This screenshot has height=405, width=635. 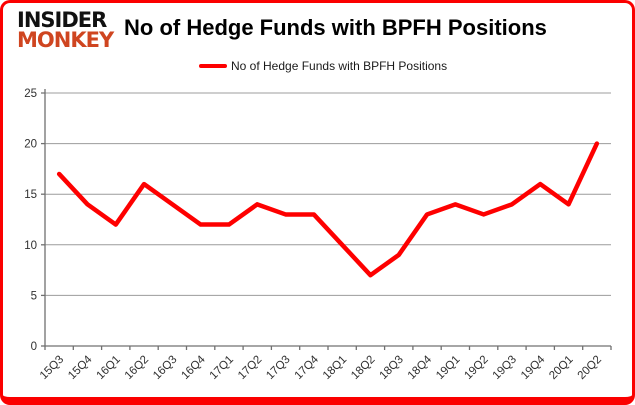 What do you see at coordinates (30, 195) in the screenshot?
I see `y-tick-label: 15` at bounding box center [30, 195].